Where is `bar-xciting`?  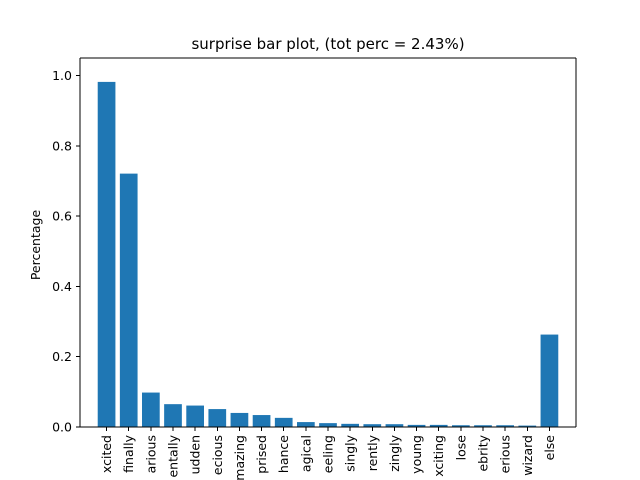
bar-xciting is located at coordinates (438, 425).